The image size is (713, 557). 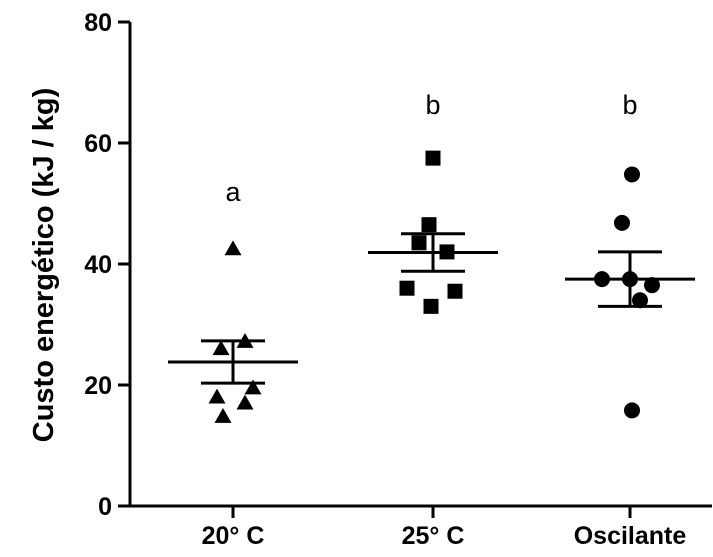 I want to click on x-tick-label: 25° C, so click(x=433, y=536).